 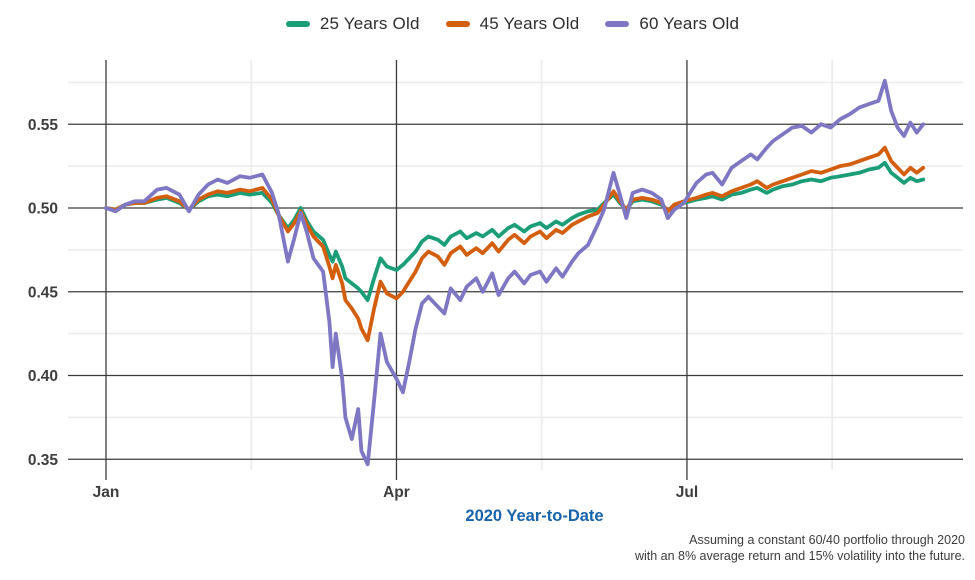 What do you see at coordinates (457, 24) in the screenshot?
I see `legend-swatch-45-years-icon` at bounding box center [457, 24].